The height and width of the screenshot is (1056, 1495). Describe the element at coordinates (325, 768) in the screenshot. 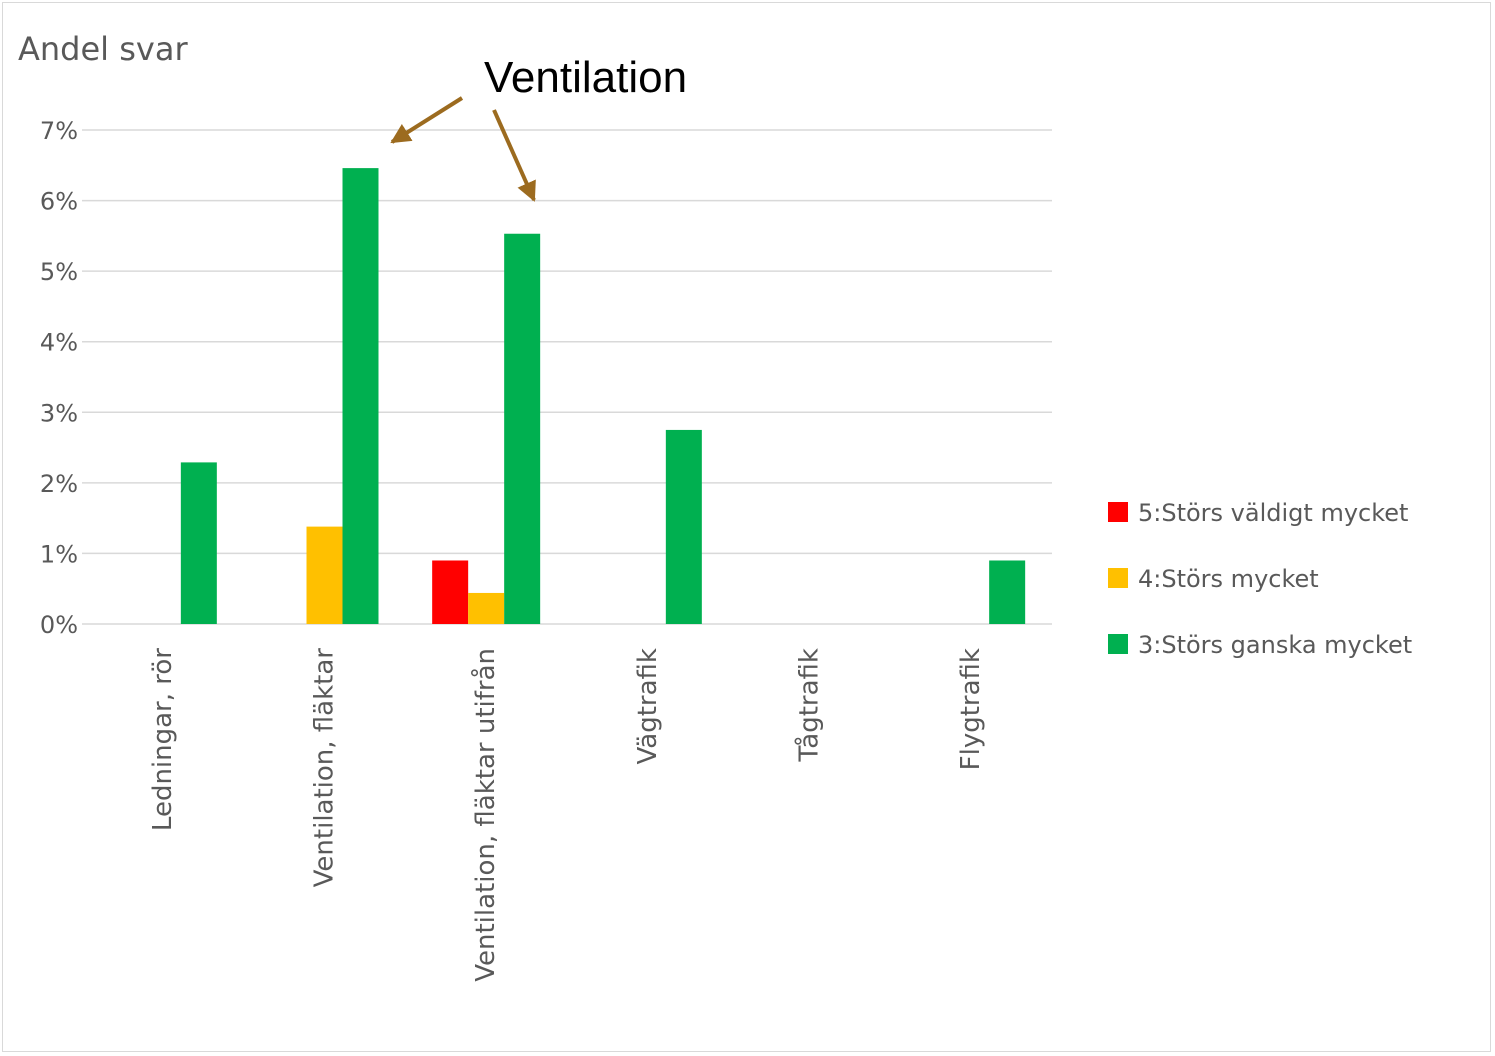

I see `x-tick-label: Ventilation, fläktar` at that location.